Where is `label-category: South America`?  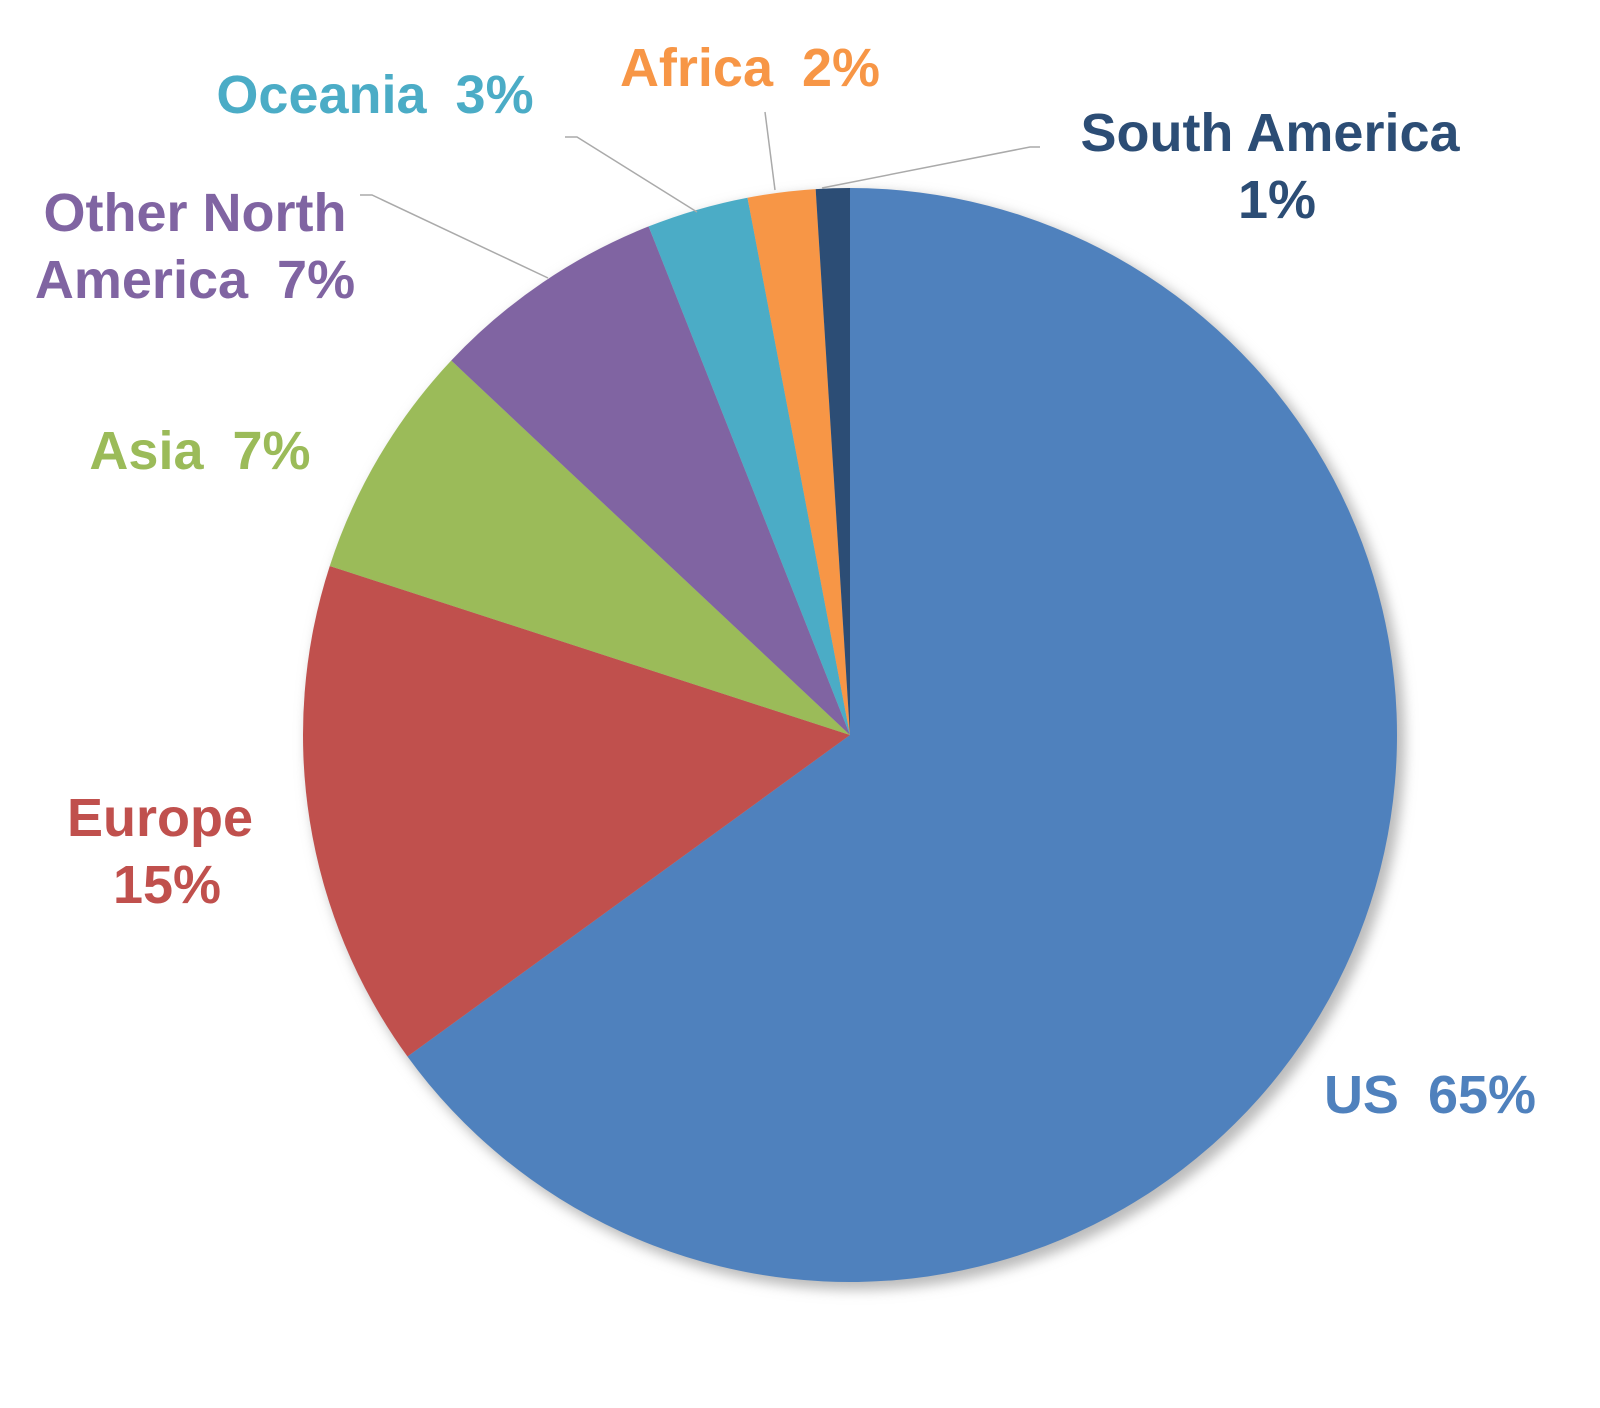 label-category: South America is located at coordinates (1270, 133).